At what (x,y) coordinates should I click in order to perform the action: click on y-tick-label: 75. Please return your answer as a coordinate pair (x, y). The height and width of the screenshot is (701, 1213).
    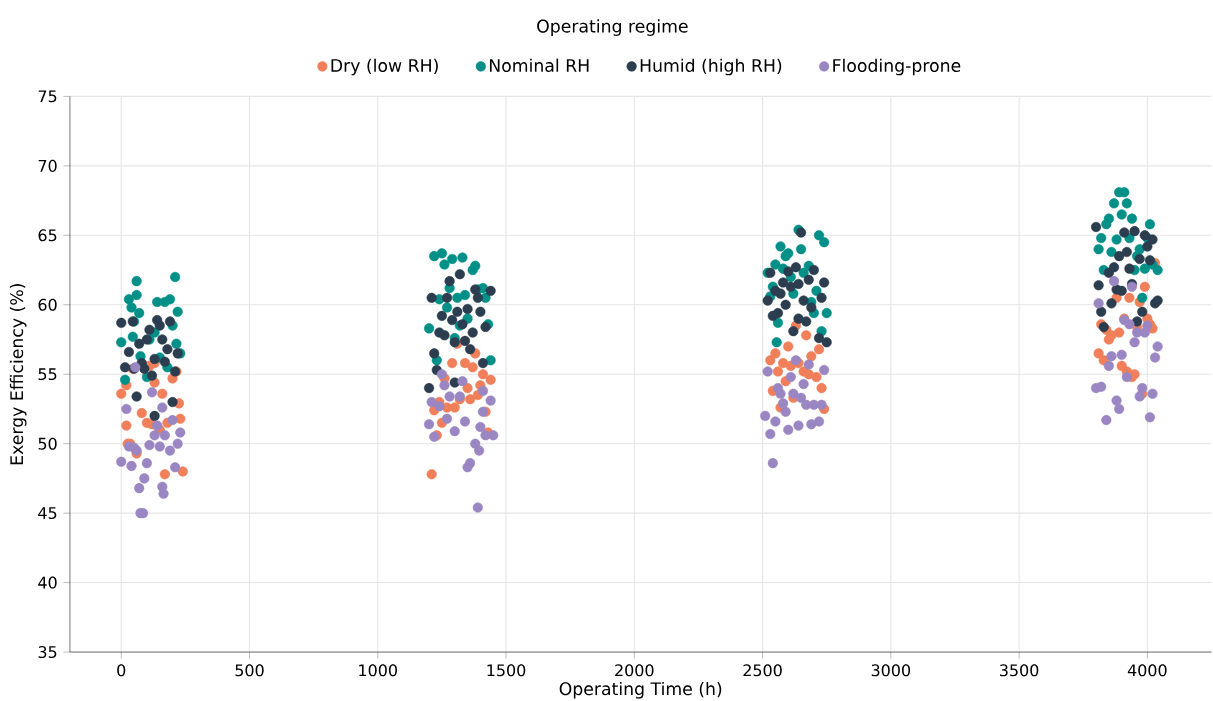
    Looking at the image, I should click on (47, 96).